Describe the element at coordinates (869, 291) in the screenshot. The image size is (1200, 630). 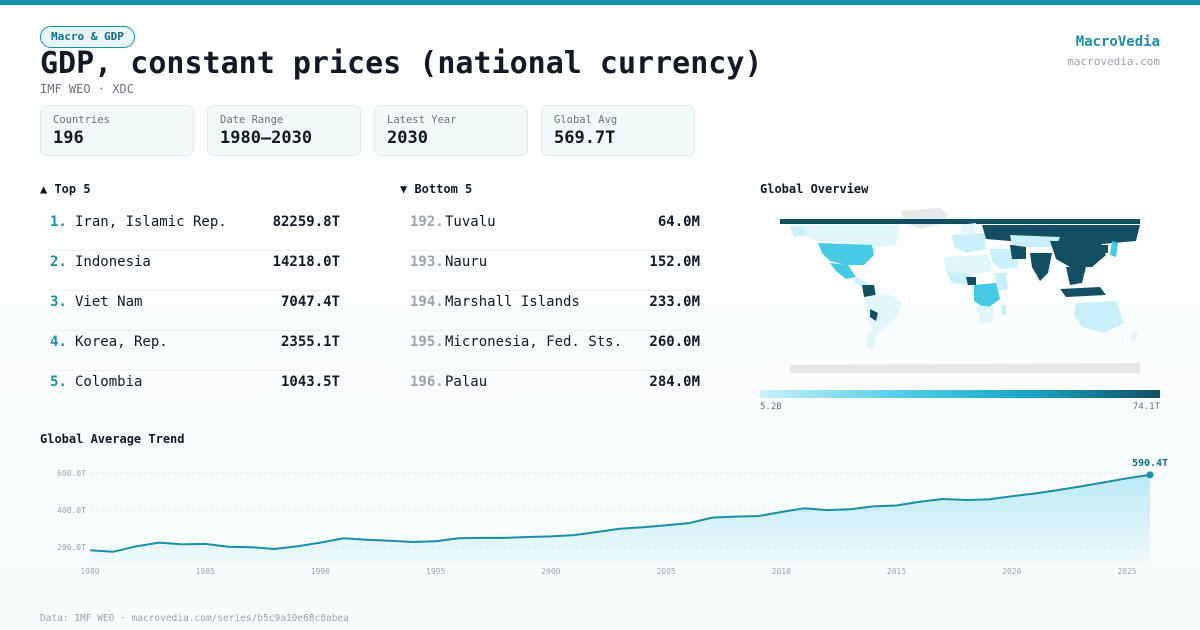
I see `map-region-colombia` at that location.